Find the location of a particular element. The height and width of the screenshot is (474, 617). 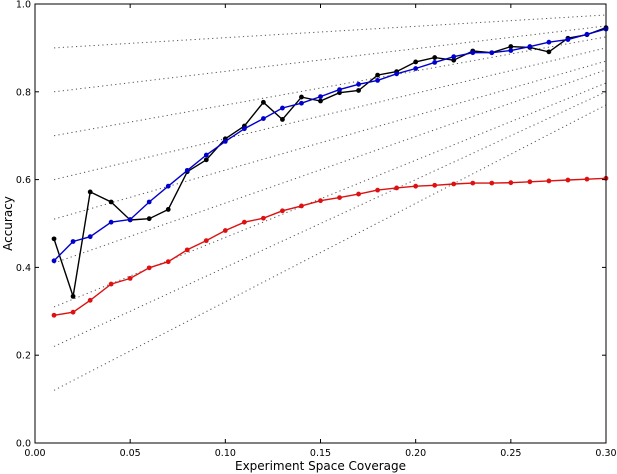

y-tick-label: 1.0 is located at coordinates (23, 5).